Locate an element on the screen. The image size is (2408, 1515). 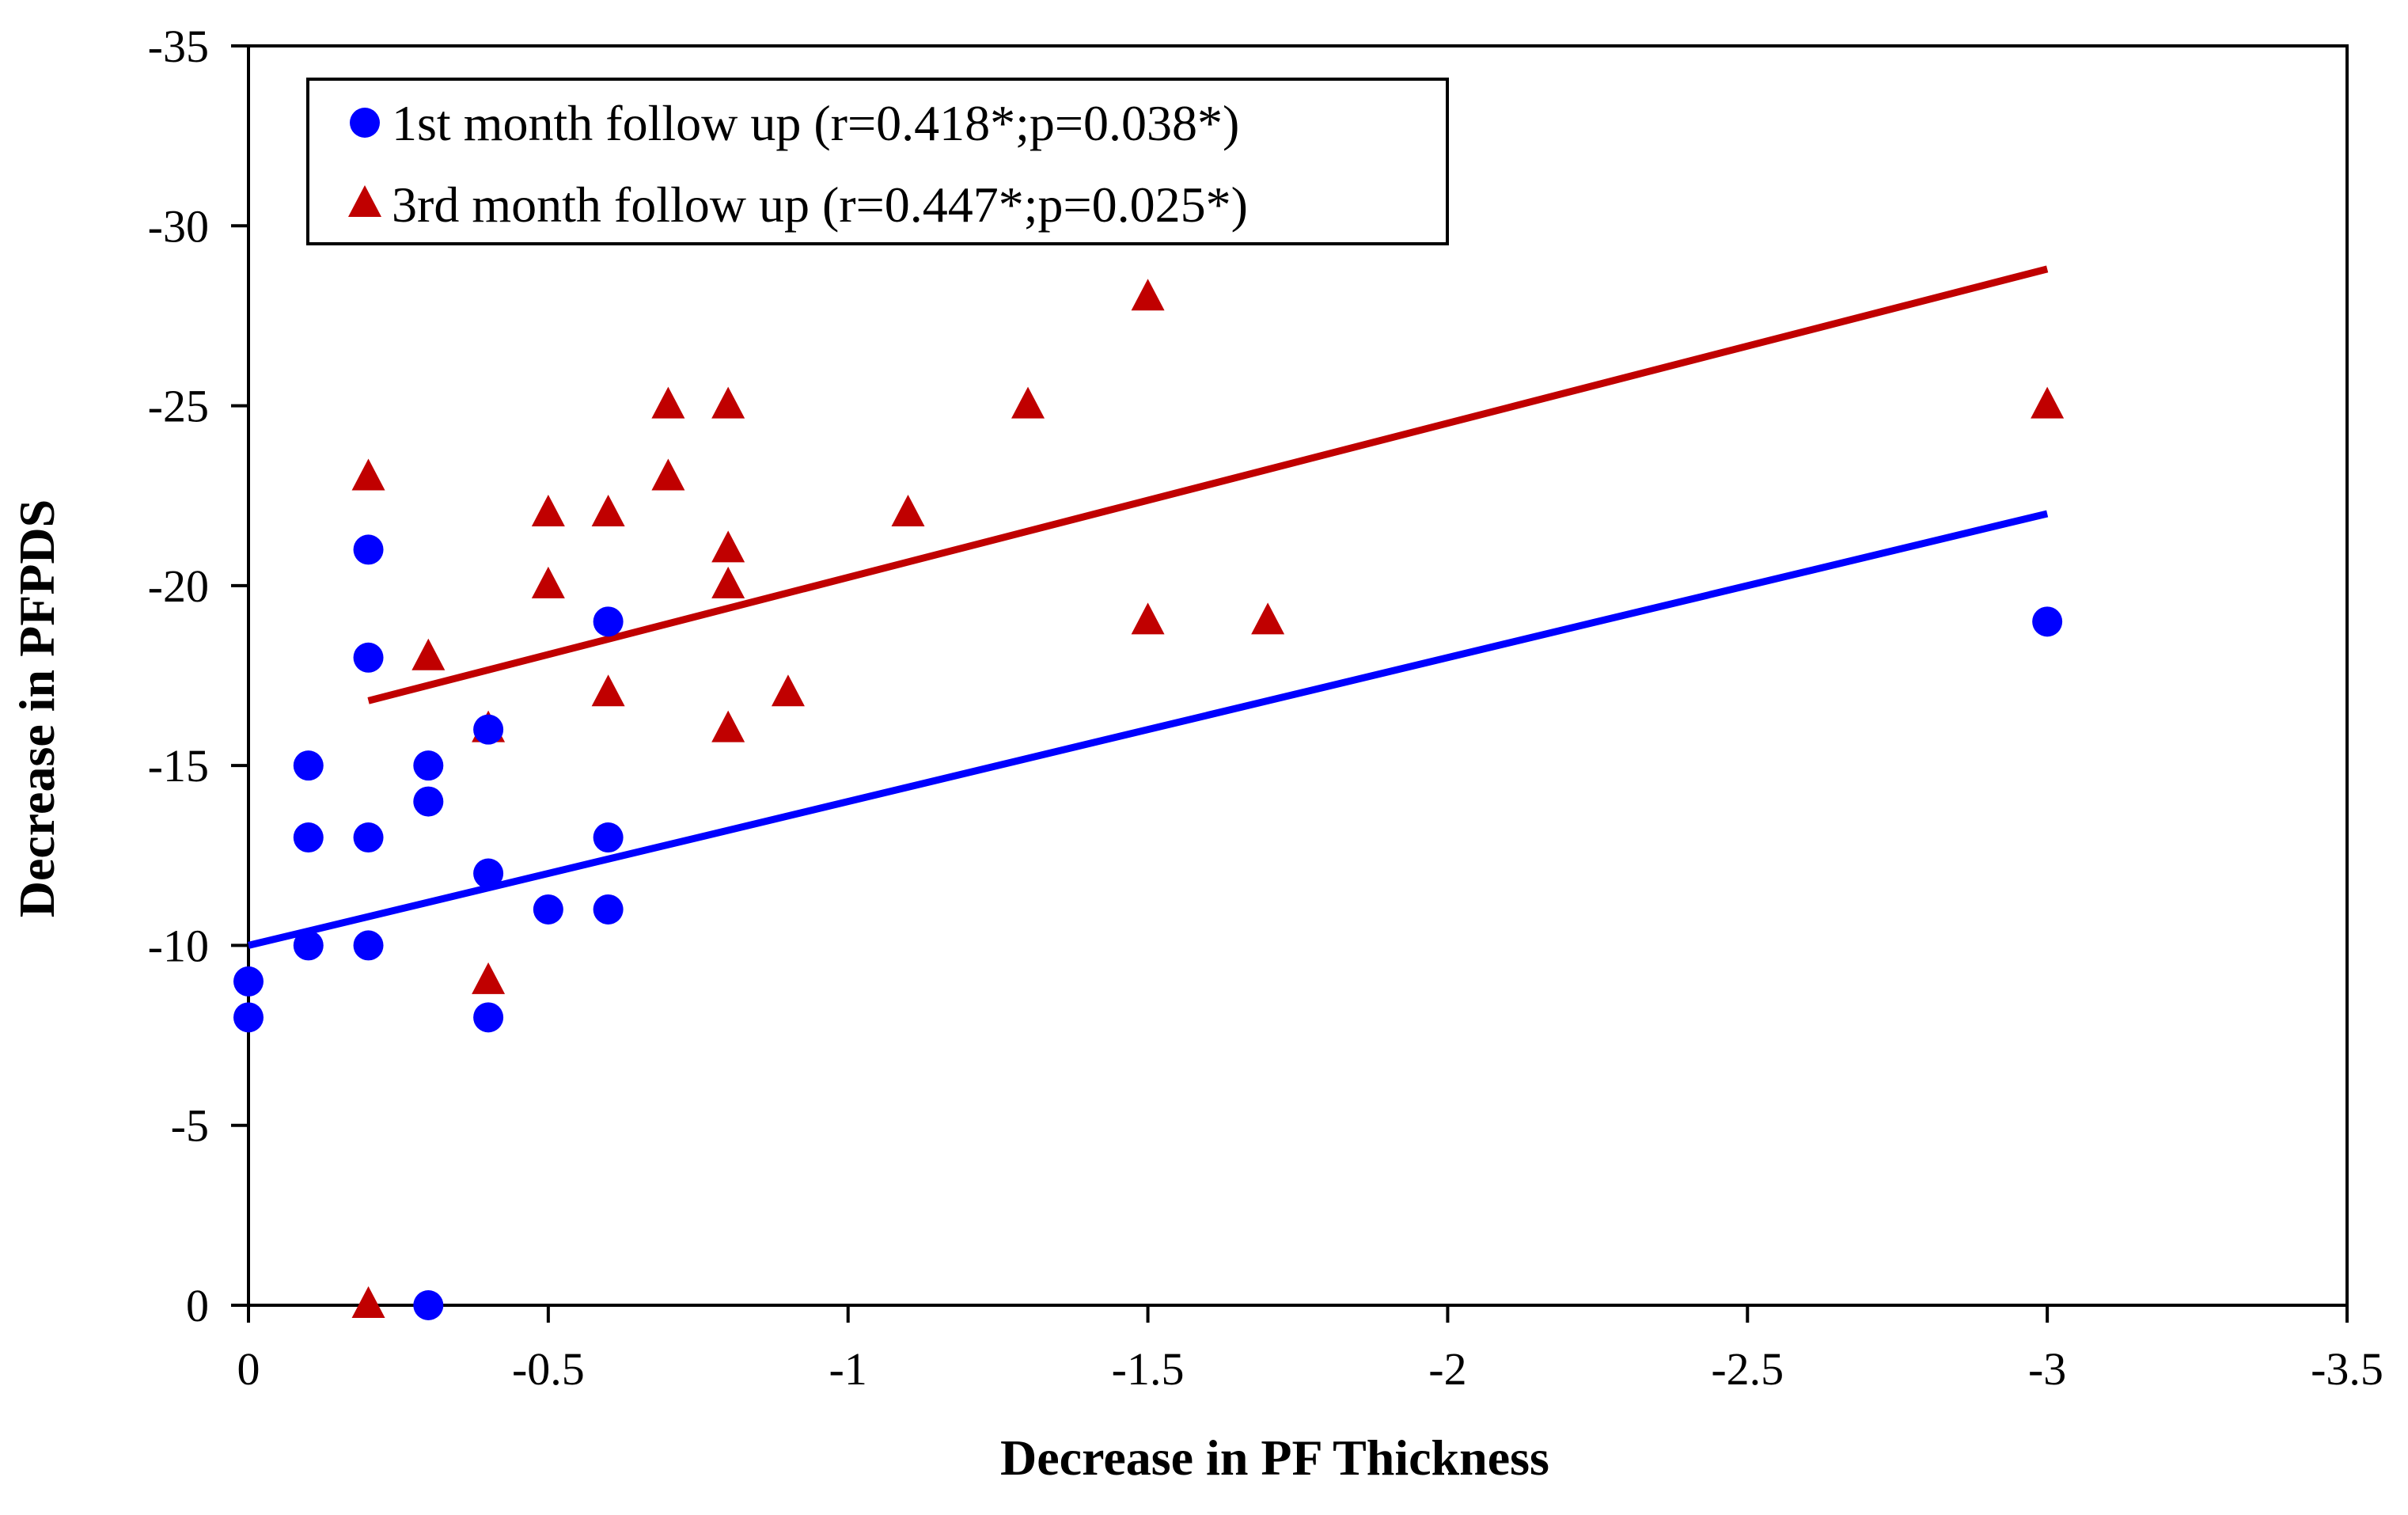
y-tick-label: 0 is located at coordinates (197, 1305).